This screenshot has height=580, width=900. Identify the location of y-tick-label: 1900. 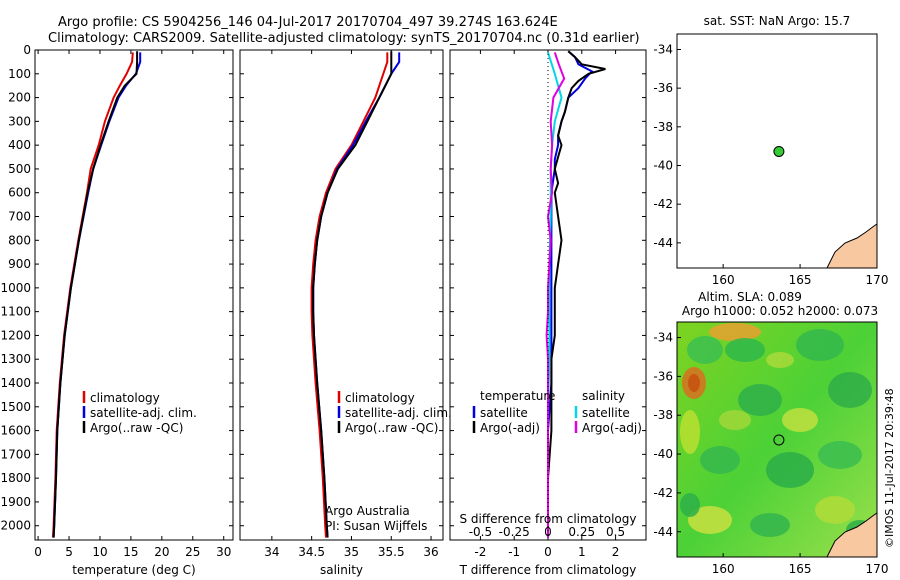
(15, 502).